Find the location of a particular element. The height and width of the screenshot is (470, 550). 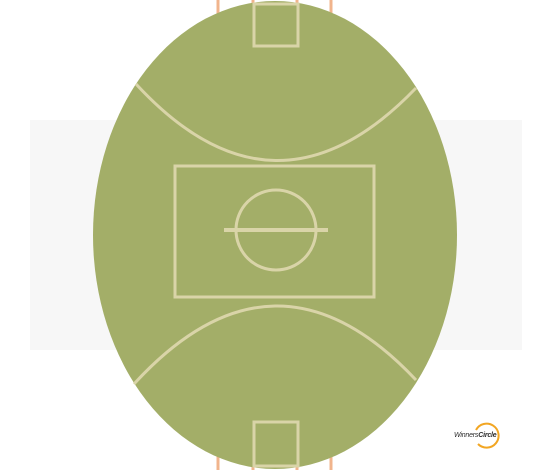

winners-circle-logo: WinnersCircle is located at coordinates (479, 436).